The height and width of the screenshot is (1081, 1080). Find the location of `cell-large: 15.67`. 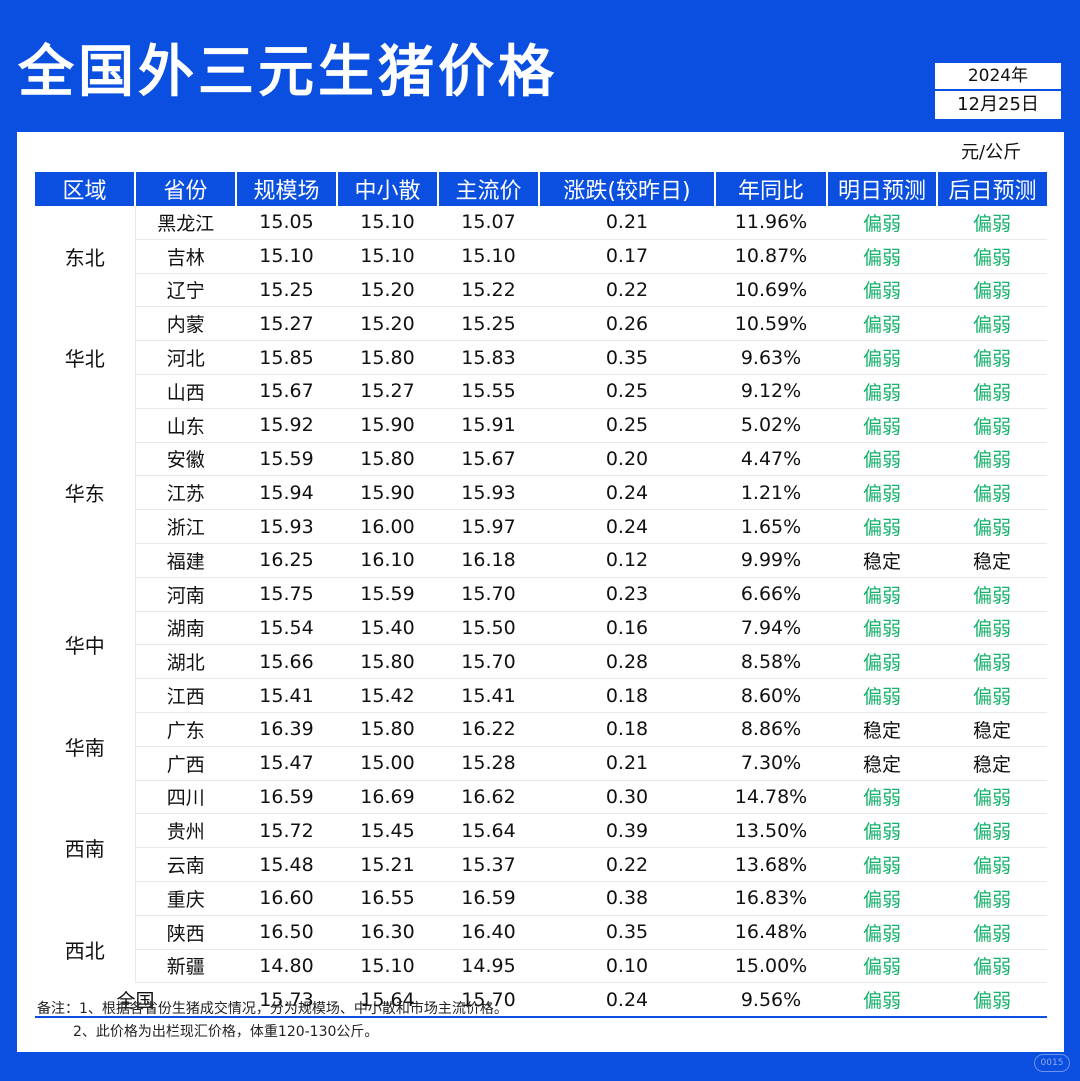

cell-large: 15.67 is located at coordinates (286, 391).